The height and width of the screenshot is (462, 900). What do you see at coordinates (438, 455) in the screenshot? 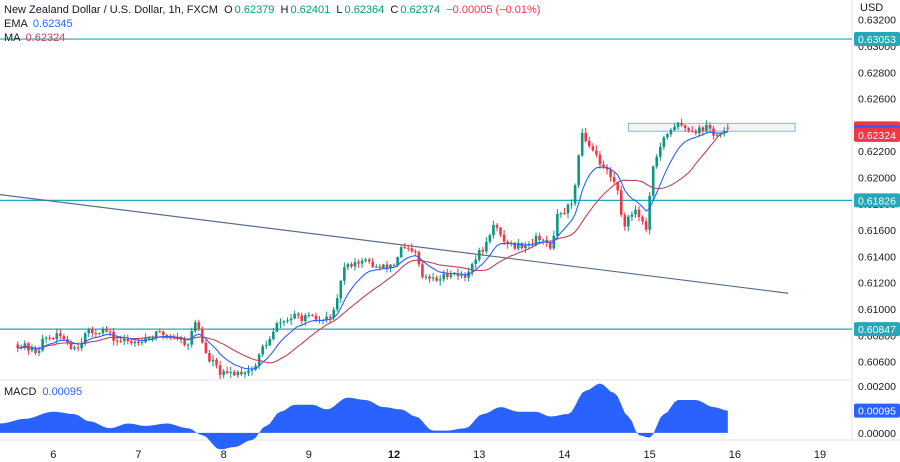
I see `time-axis: 6 7 8 9 12 13 14 15 16 19` at bounding box center [438, 455].